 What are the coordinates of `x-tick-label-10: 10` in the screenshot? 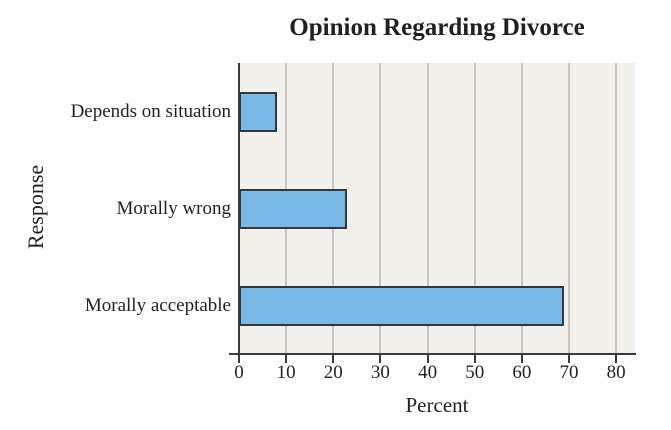 It's located at (286, 372).